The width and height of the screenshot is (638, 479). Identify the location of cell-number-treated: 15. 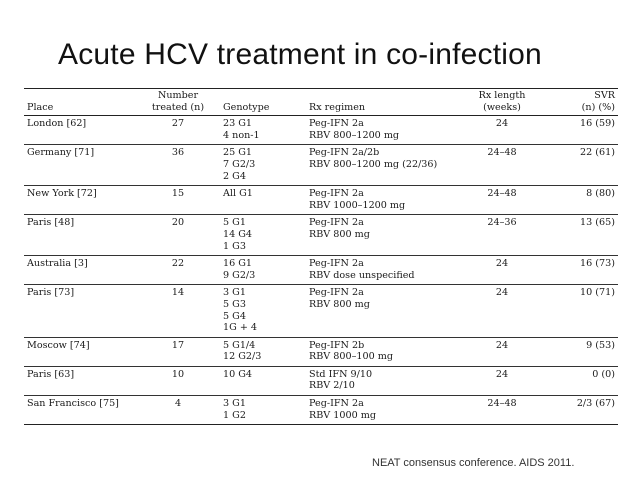
(178, 200).